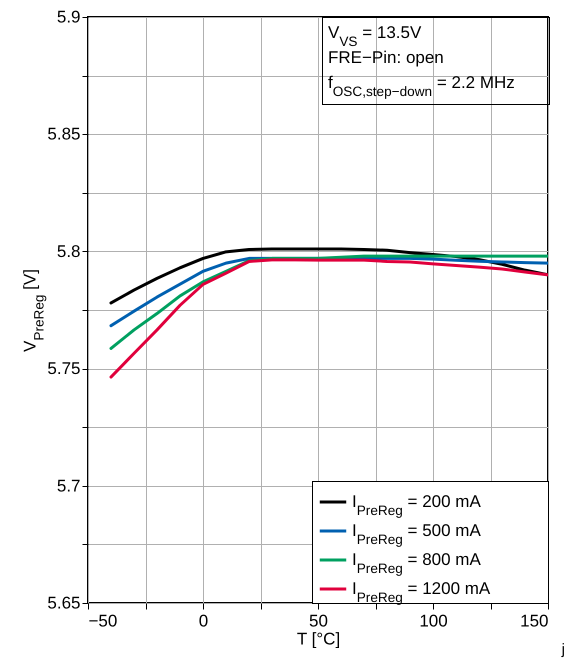  I want to click on y-tick-label: 5.8, so click(68, 251).